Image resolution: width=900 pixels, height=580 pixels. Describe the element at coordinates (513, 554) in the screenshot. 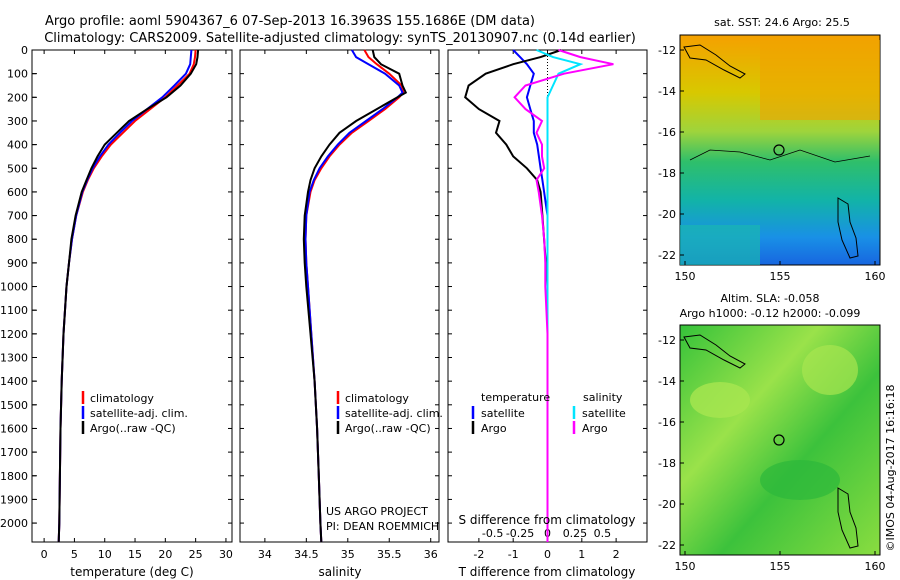

I see `x-tick-label: -1` at that location.